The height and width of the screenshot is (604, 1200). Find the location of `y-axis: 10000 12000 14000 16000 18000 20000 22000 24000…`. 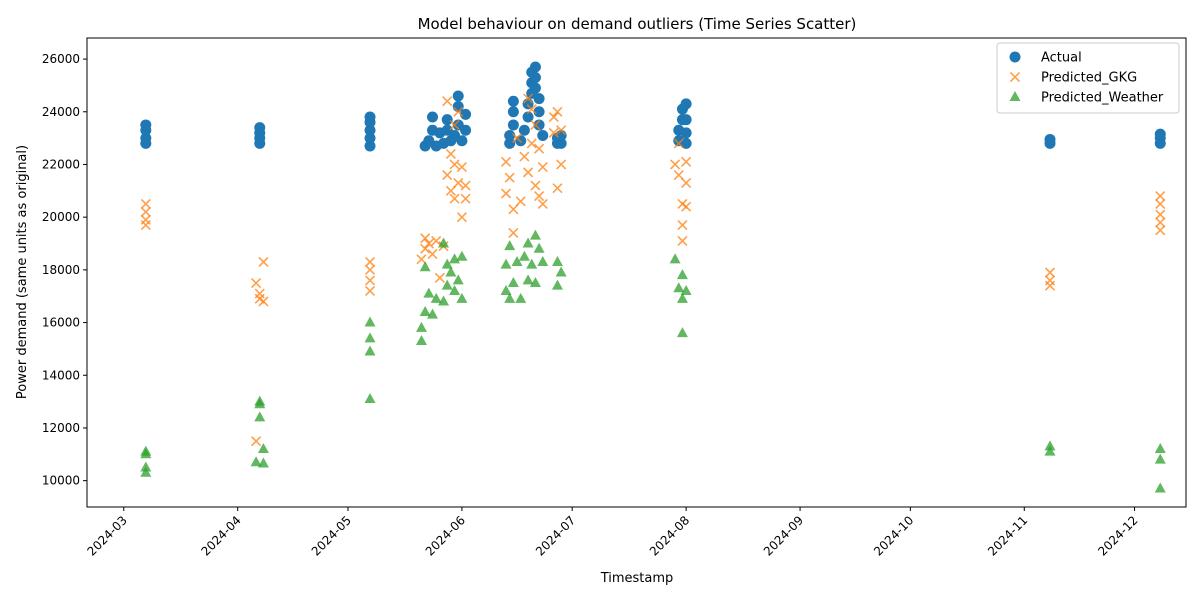

y-axis: 10000 12000 14000 16000 18000 20000 22000 24000… is located at coordinates (64, 270).